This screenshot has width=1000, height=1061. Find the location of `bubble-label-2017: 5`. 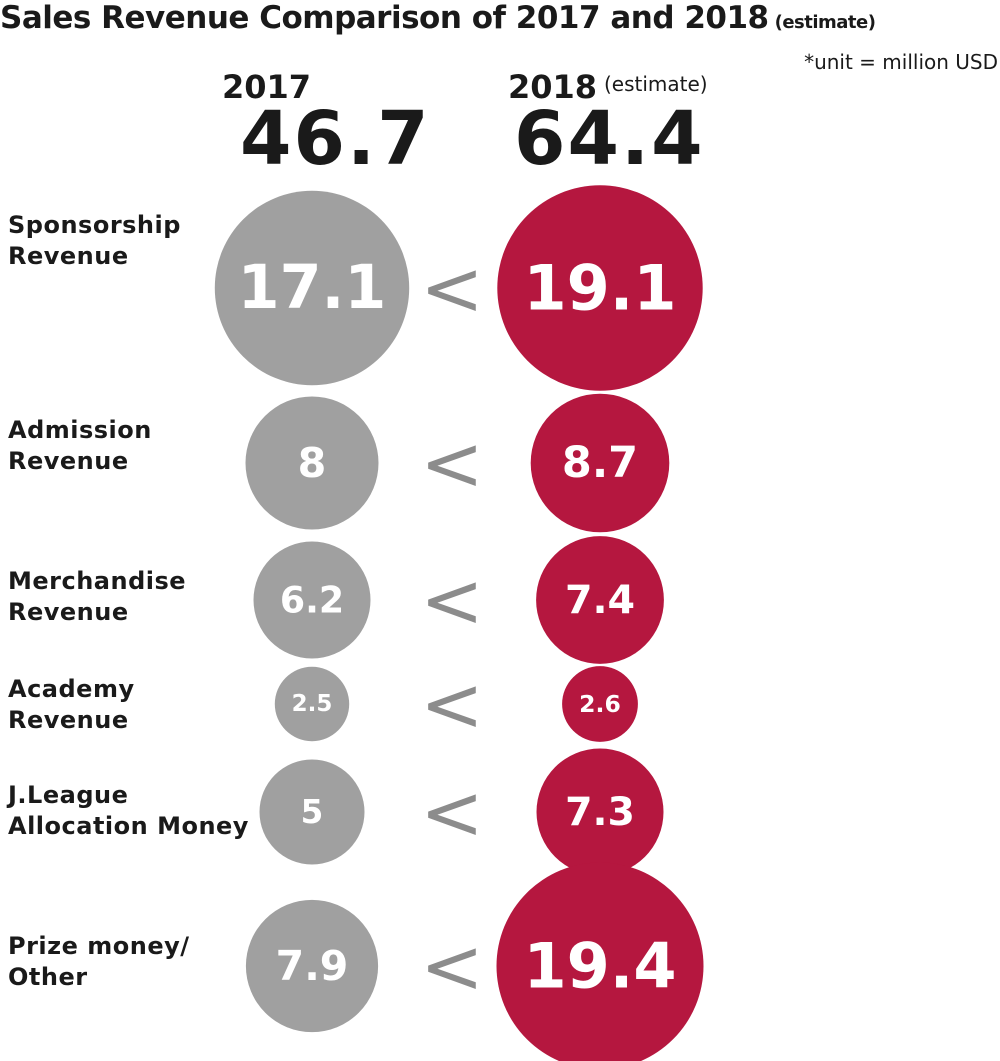

bubble-label-2017: 5 is located at coordinates (312, 812).